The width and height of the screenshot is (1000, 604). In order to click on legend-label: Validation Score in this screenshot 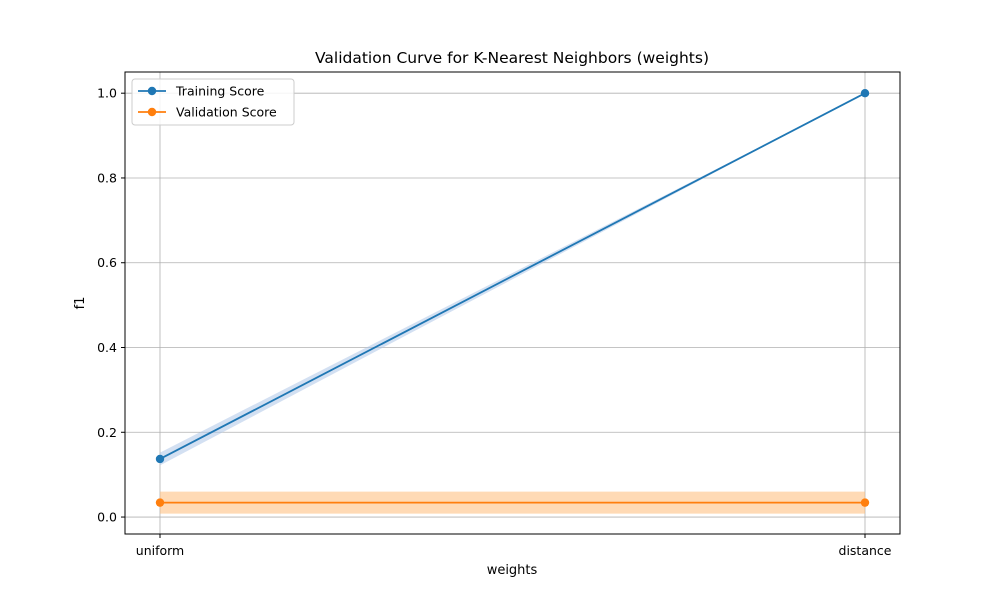, I will do `click(226, 112)`.